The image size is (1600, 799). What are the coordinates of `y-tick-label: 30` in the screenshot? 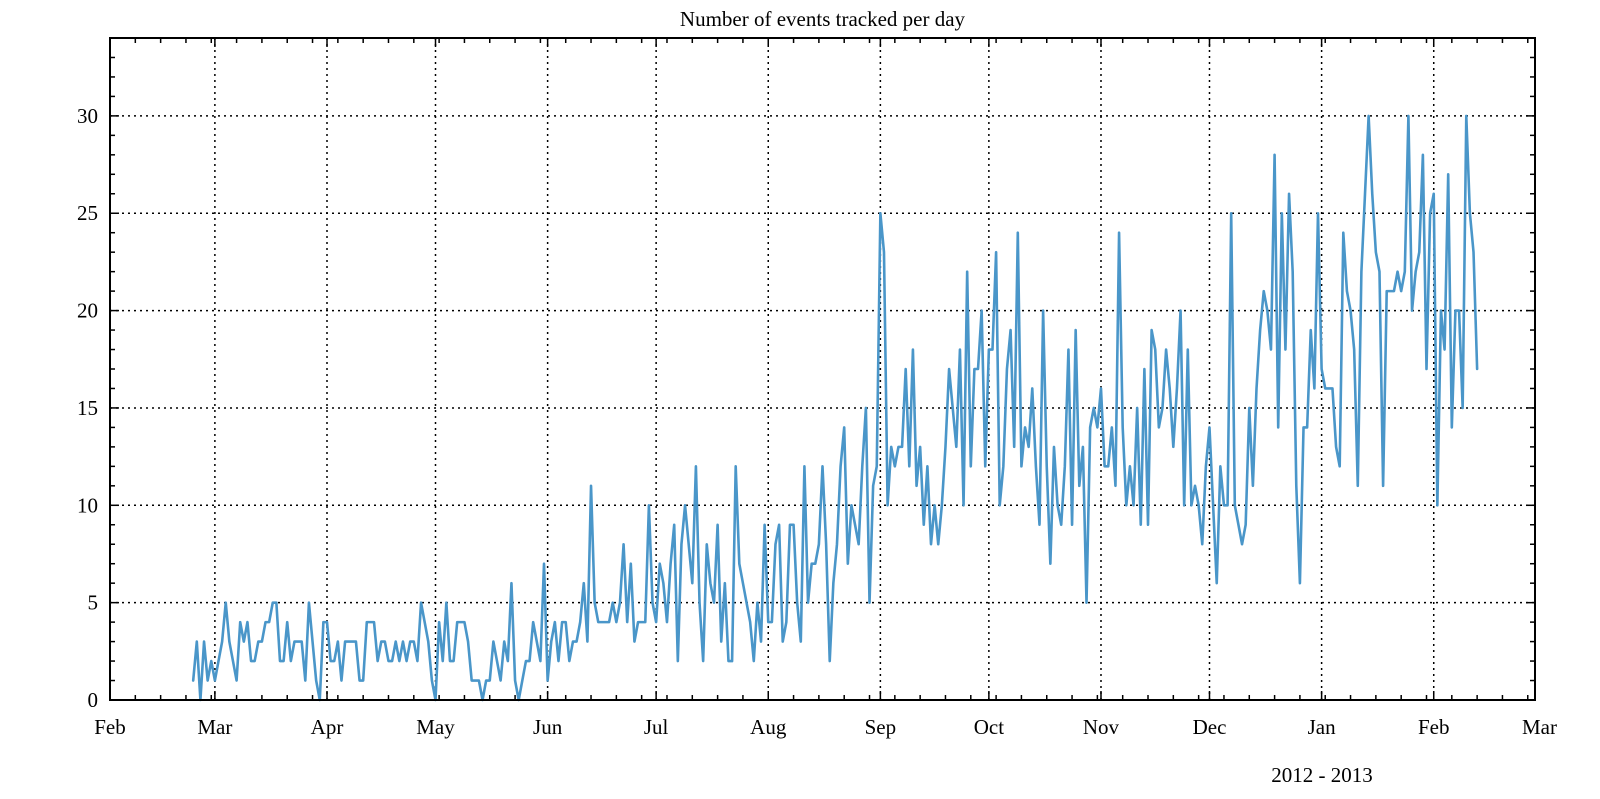 It's located at (87, 116).